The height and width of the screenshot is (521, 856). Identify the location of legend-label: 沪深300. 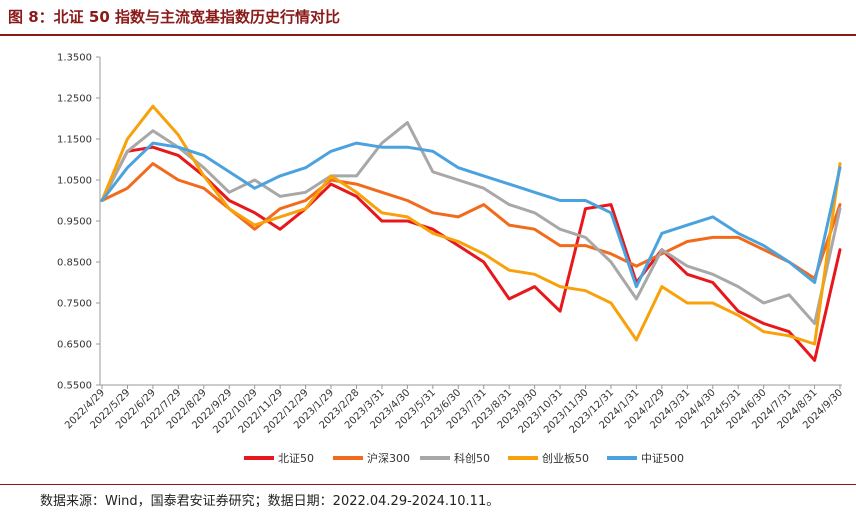
(388, 458).